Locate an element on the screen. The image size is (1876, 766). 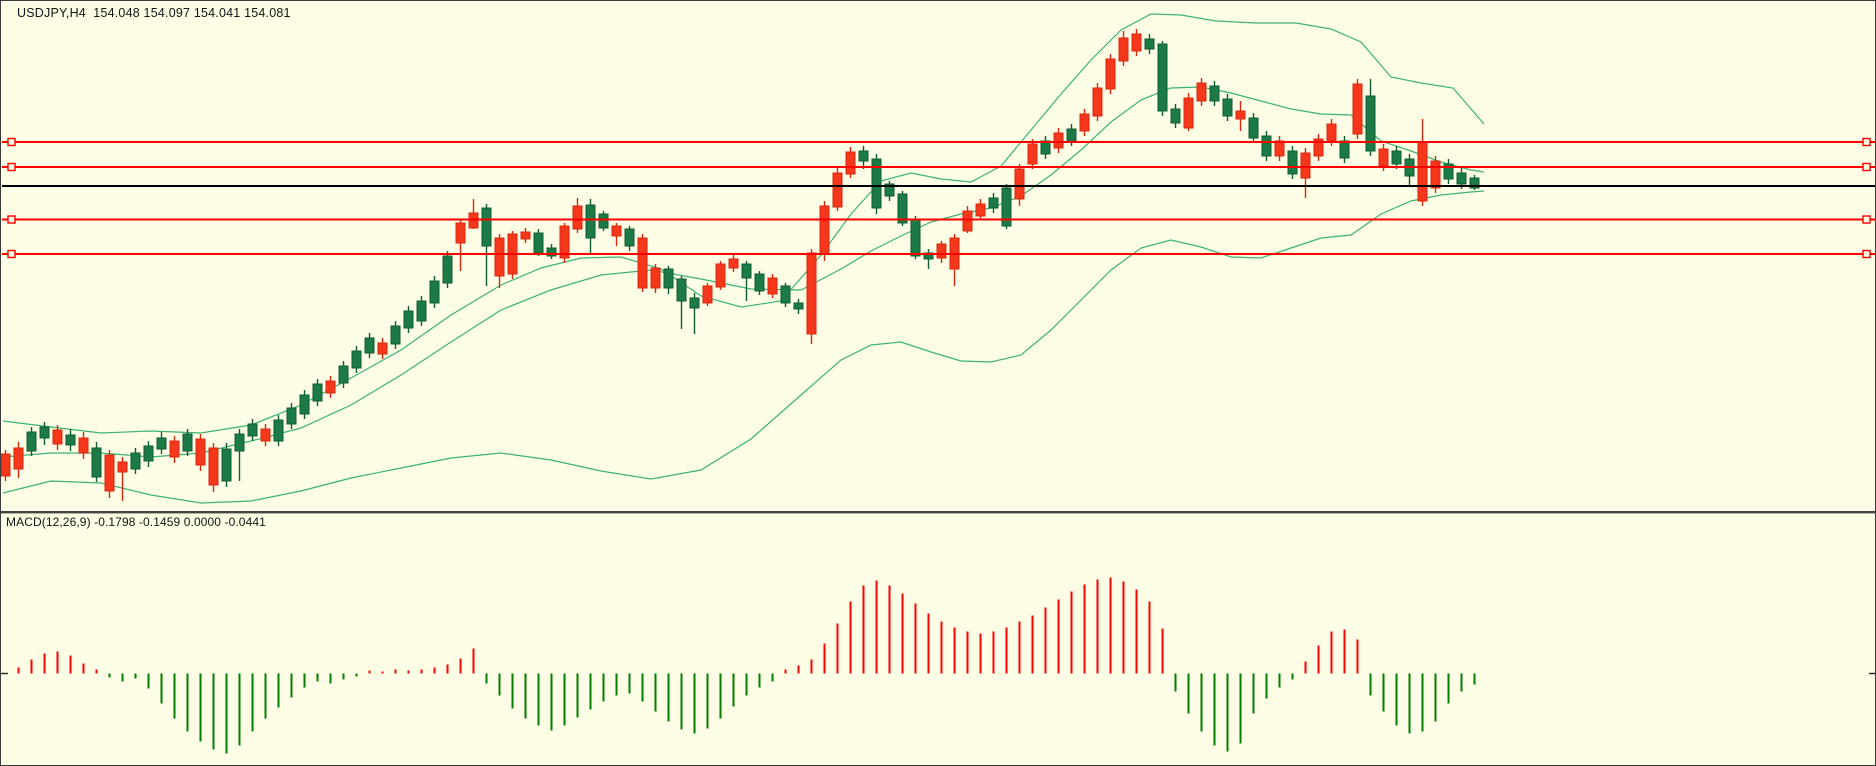
pane-separator is located at coordinates (938, 512).